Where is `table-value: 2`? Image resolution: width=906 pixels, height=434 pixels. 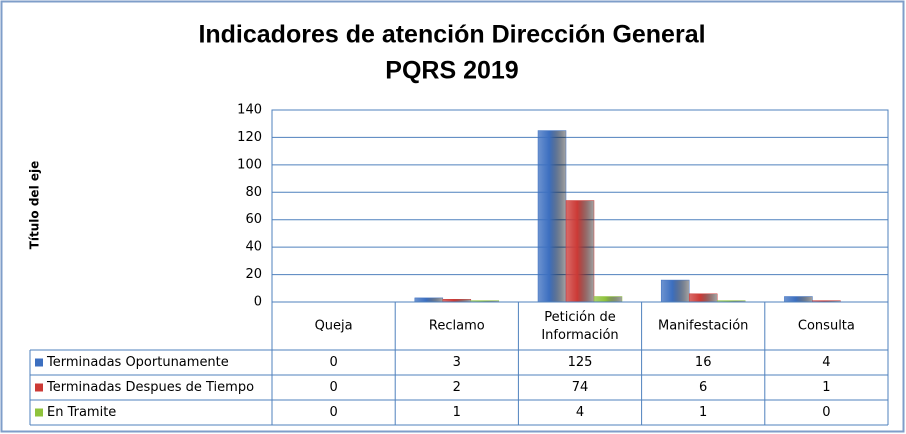 table-value: 2 is located at coordinates (457, 387).